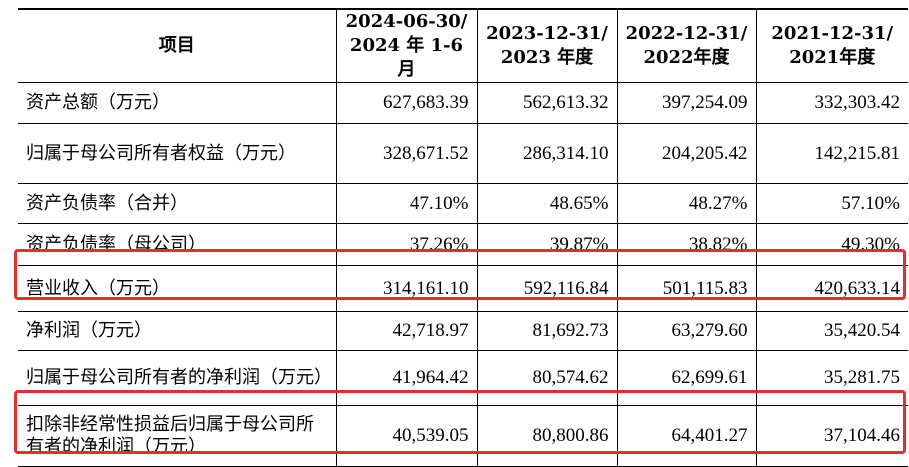  Describe the element at coordinates (831, 331) in the screenshot. I see `cell-value: 35,420.54` at that location.